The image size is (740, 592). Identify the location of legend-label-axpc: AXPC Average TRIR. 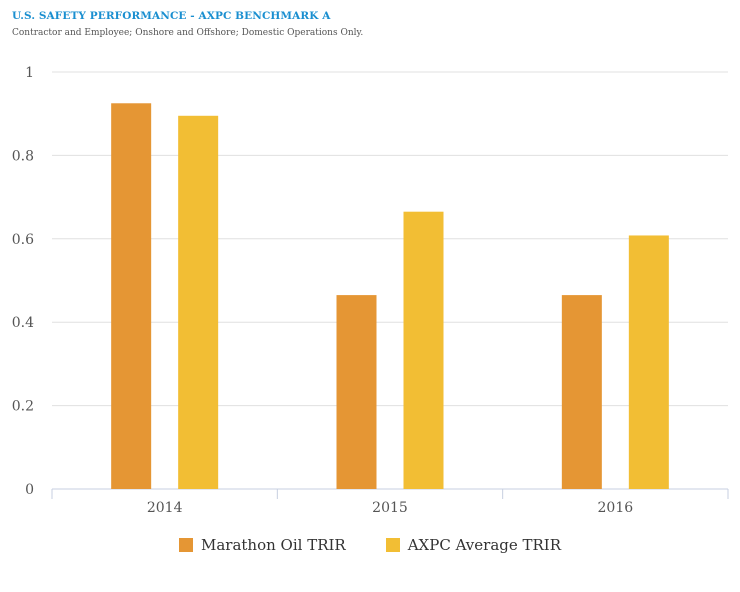
(484, 545).